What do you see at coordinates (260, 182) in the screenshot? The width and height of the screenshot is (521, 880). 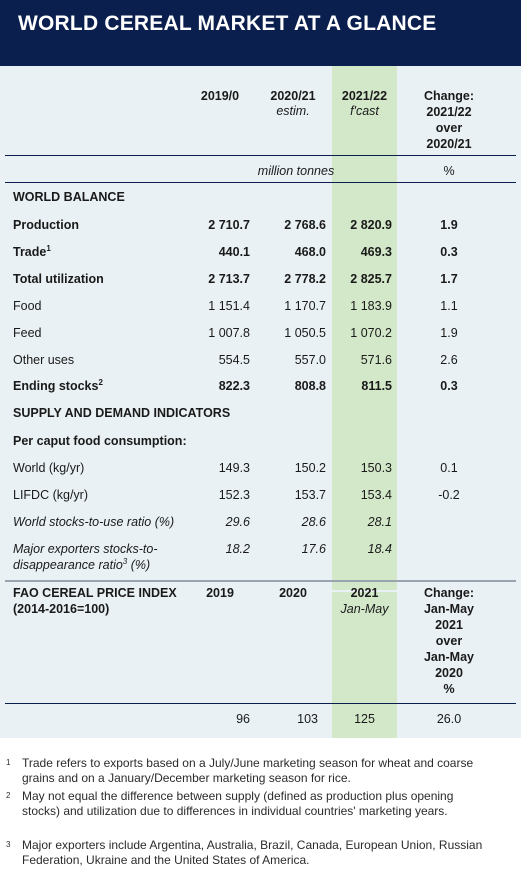 I see `unit-divider` at bounding box center [260, 182].